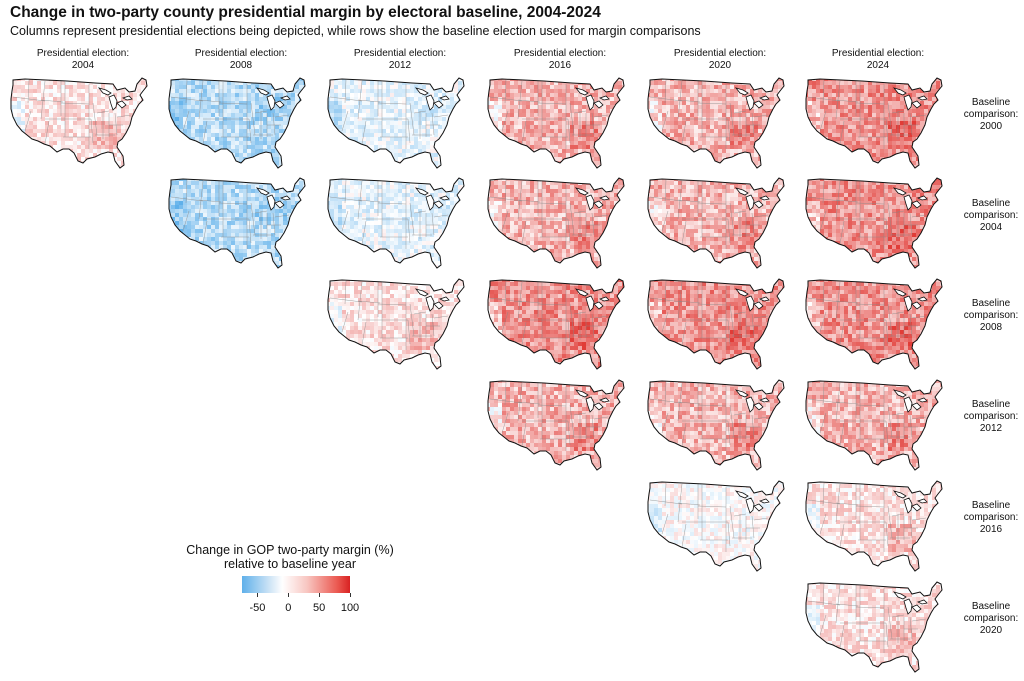 The width and height of the screenshot is (1024, 681). I want to click on map-2024-vs-2008, so click(875, 324).